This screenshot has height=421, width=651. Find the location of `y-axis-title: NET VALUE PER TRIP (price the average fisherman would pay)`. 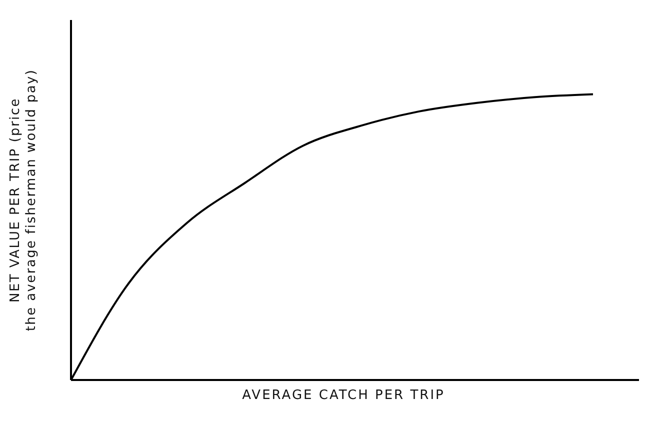

y-axis-title: NET VALUE PER TRIP (price the average fisherman would pay) is located at coordinates (24, 200).